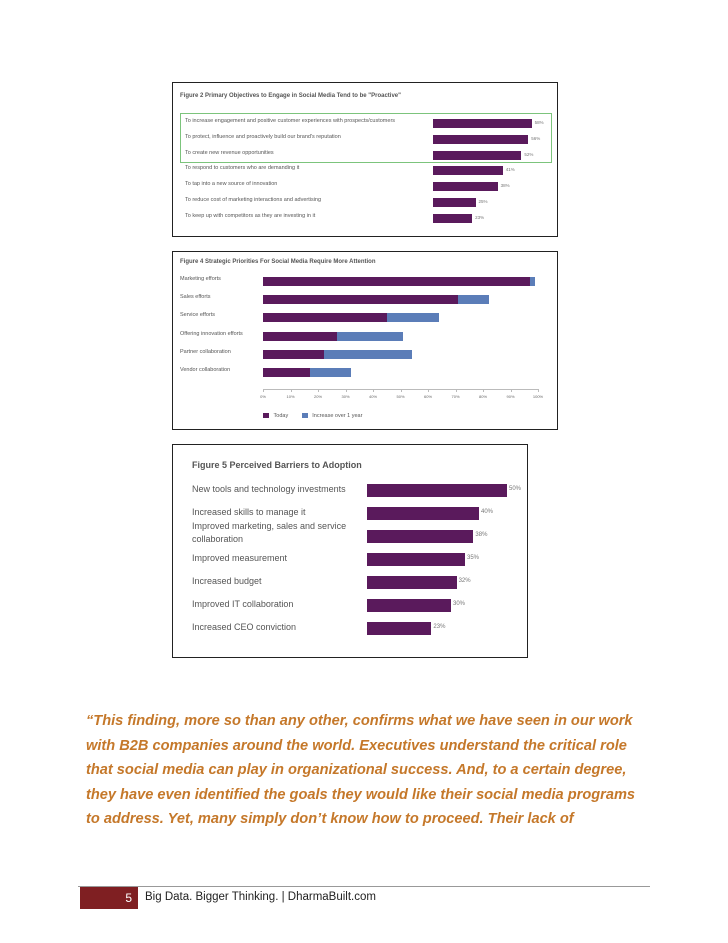 This screenshot has width=728, height=943. Describe the element at coordinates (364, 886) in the screenshot. I see `footer-divider` at that location.